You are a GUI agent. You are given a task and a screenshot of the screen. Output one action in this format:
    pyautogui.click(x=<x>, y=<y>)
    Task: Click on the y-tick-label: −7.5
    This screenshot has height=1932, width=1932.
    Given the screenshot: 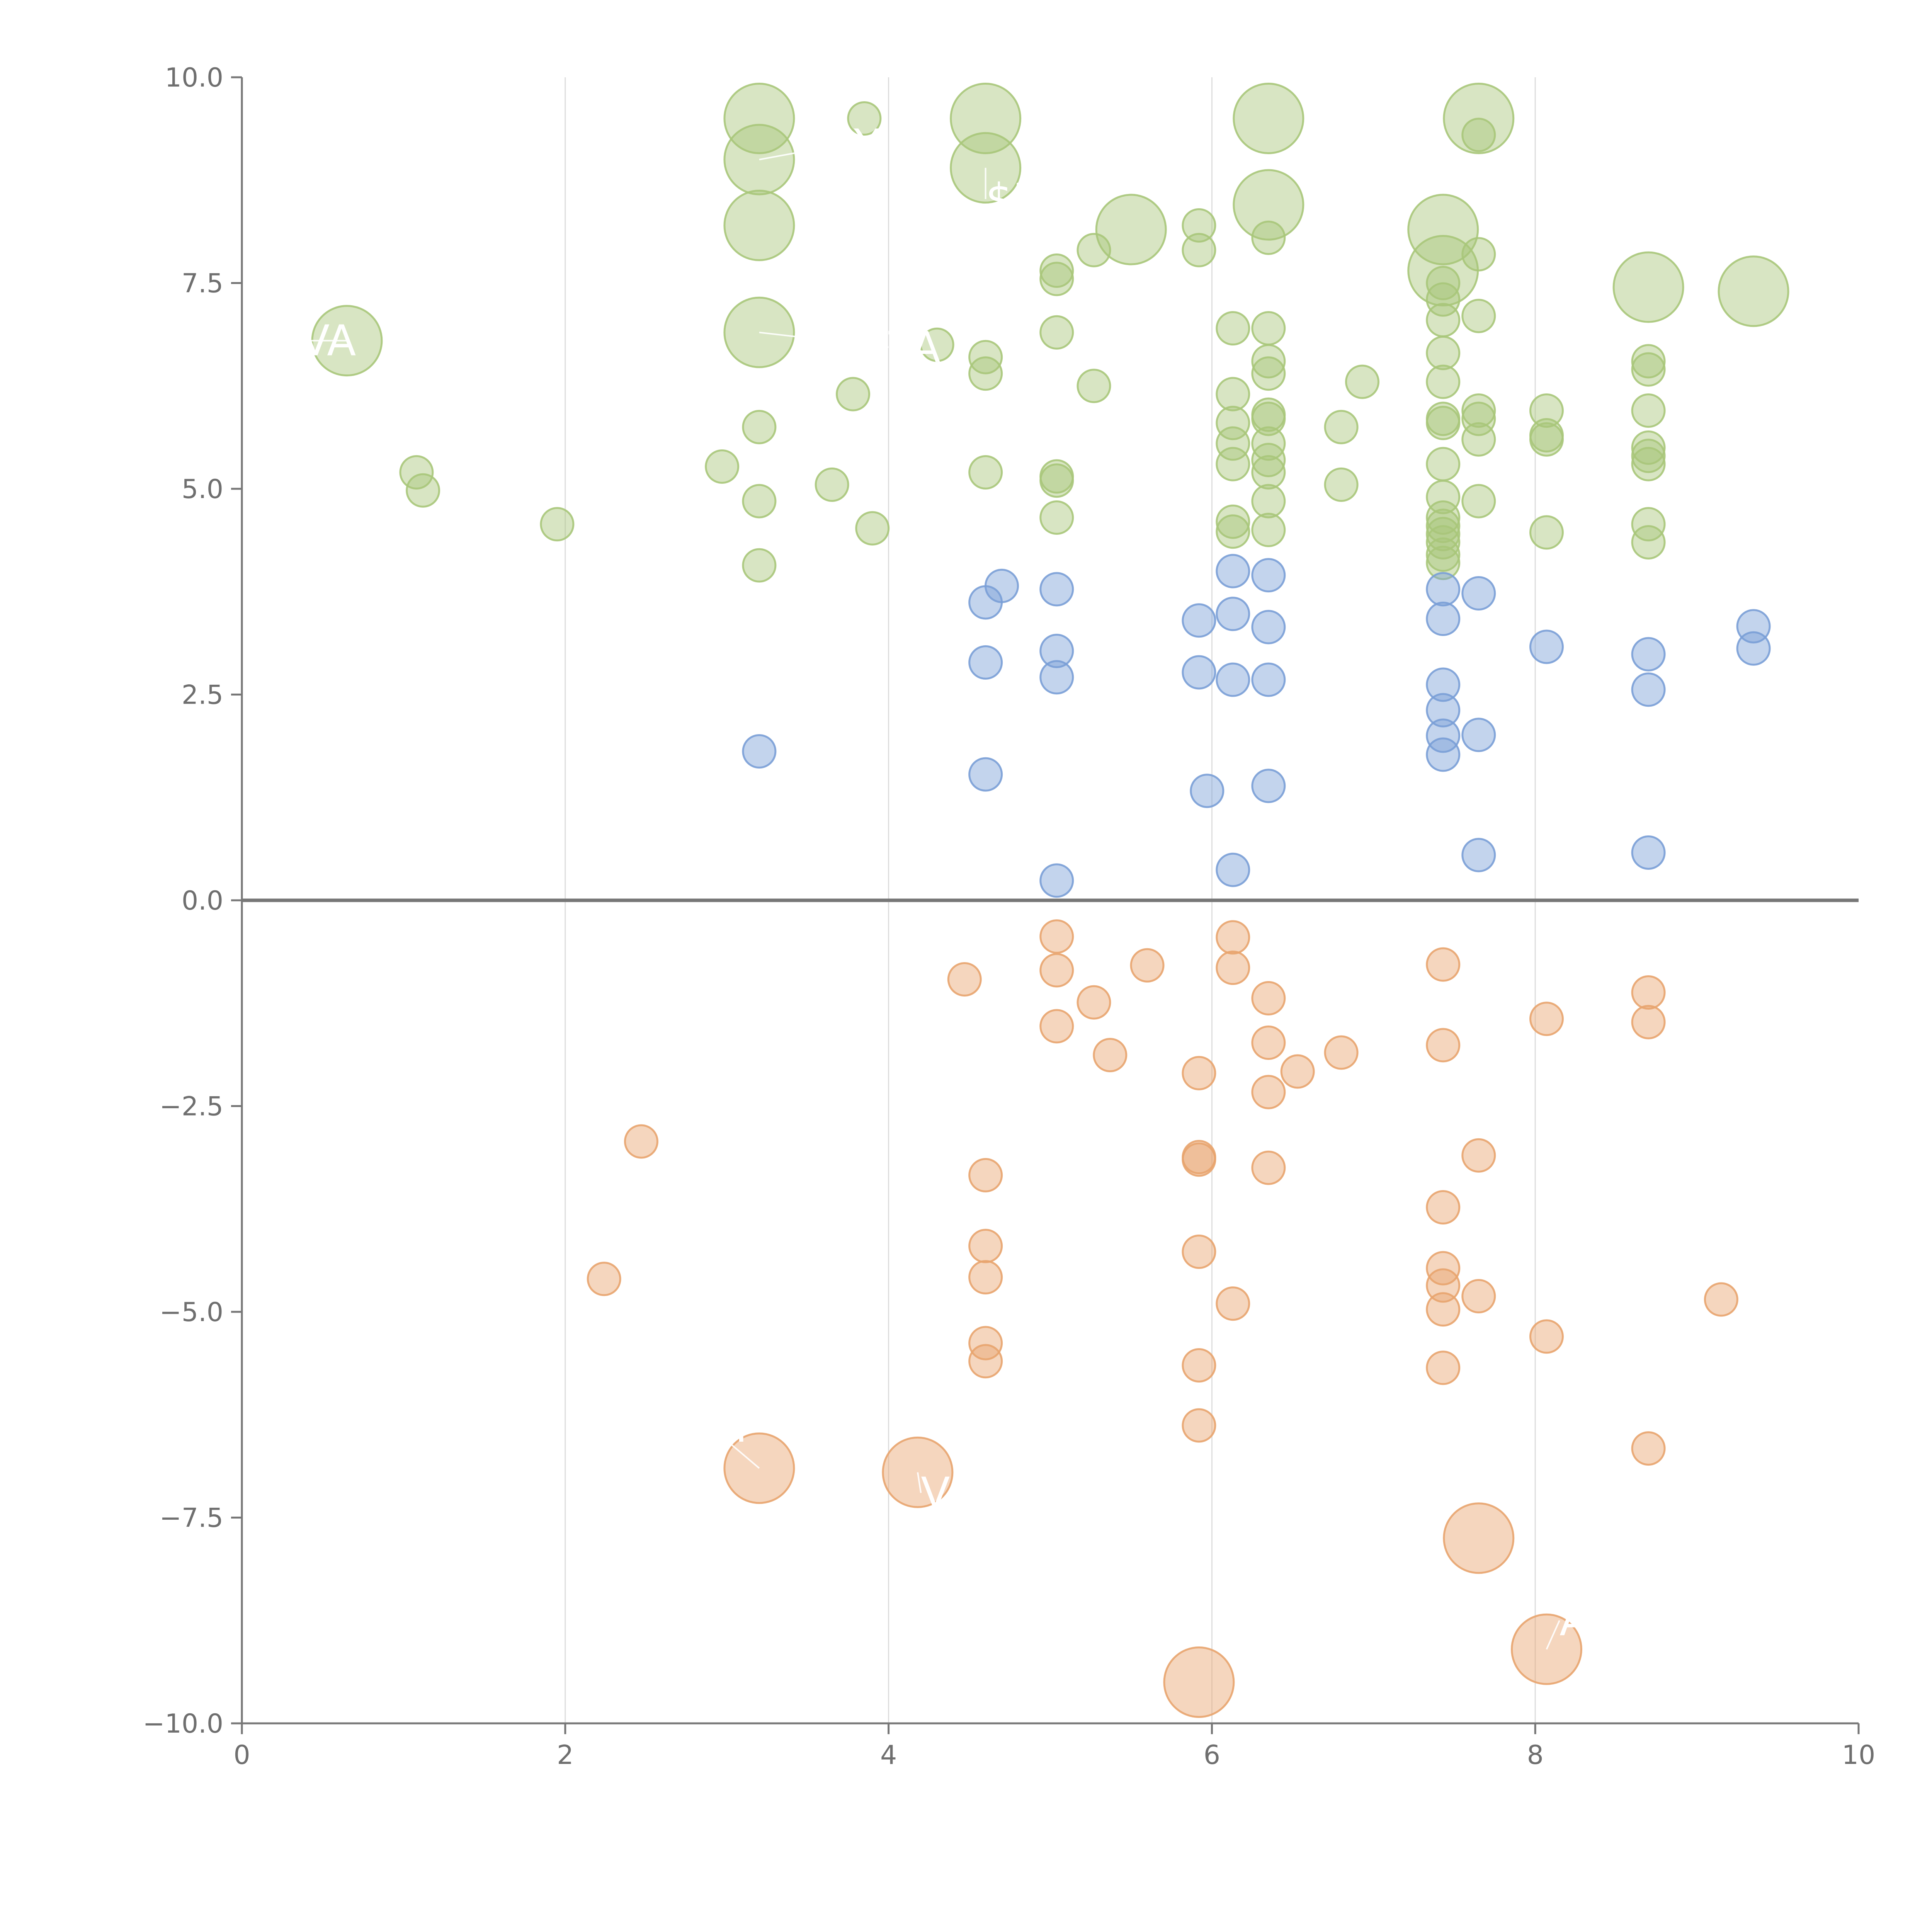 What is the action you would take?
    pyautogui.click(x=192, y=1518)
    